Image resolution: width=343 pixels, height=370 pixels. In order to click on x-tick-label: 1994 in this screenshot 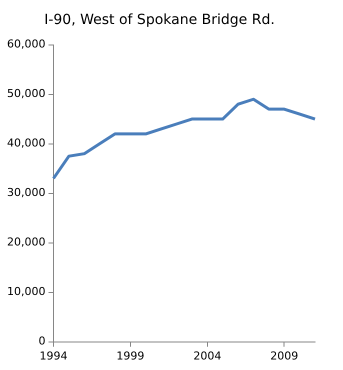, I will do `click(53, 355)`.